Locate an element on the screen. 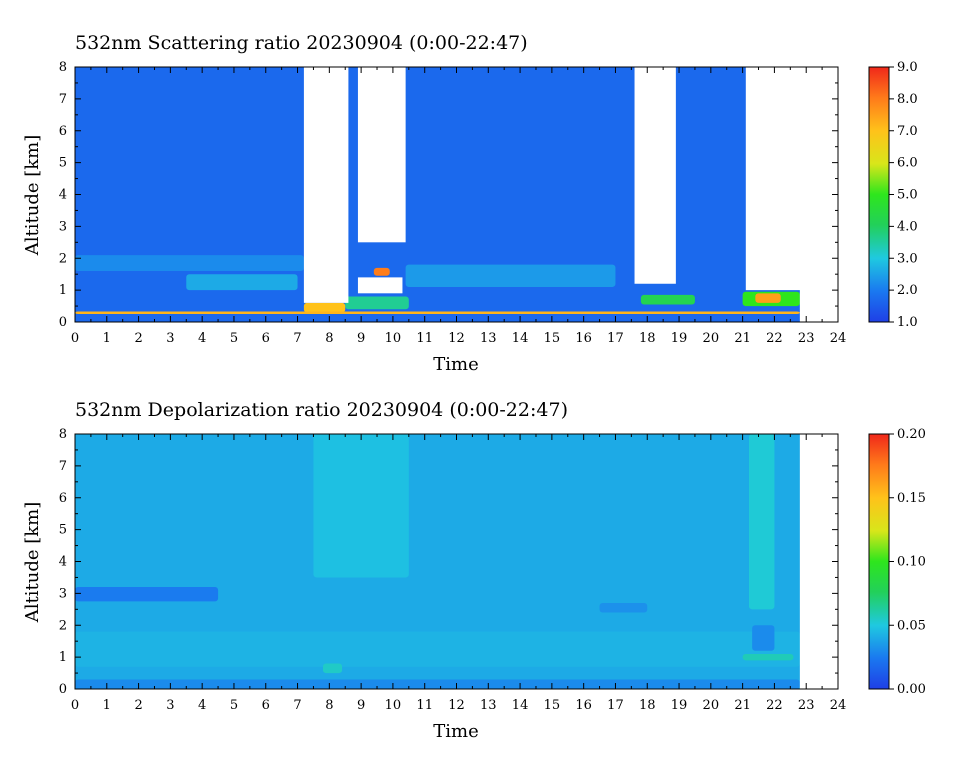 This screenshot has width=960, height=770. x-tick-label: 9 is located at coordinates (361, 338).